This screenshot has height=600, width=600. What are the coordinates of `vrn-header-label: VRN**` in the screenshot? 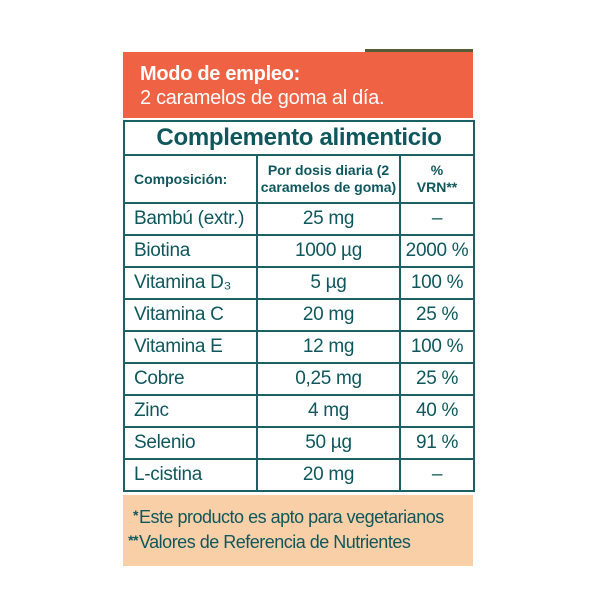 It's located at (437, 187).